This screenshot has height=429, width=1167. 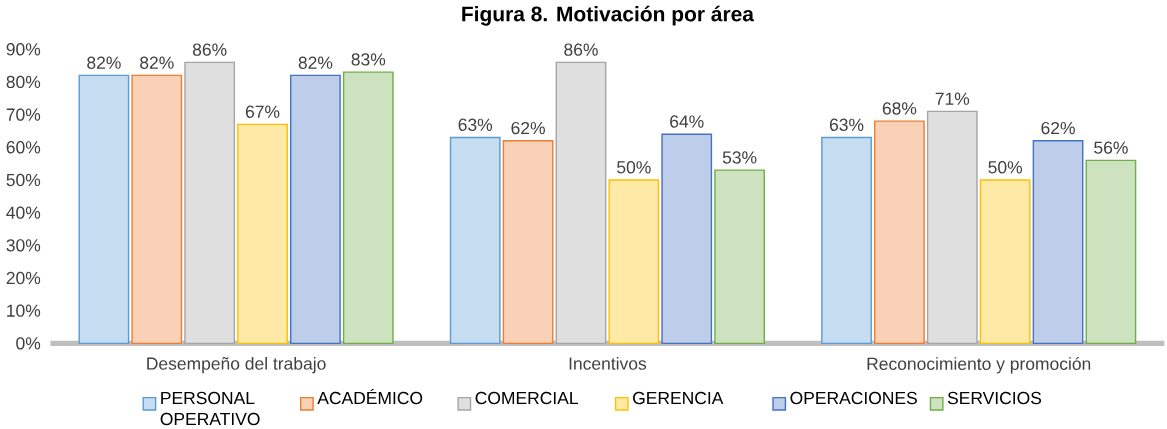 What do you see at coordinates (370, 396) in the screenshot?
I see `legend-label: ACADÉMICO` at bounding box center [370, 396].